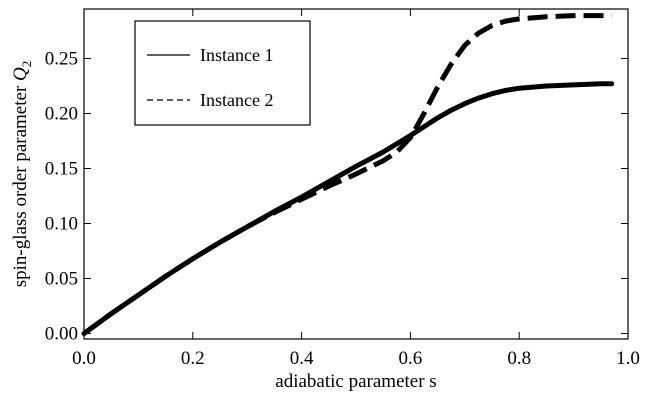  I want to click on y-axis-title-symbol: Q, so click(20, 74).